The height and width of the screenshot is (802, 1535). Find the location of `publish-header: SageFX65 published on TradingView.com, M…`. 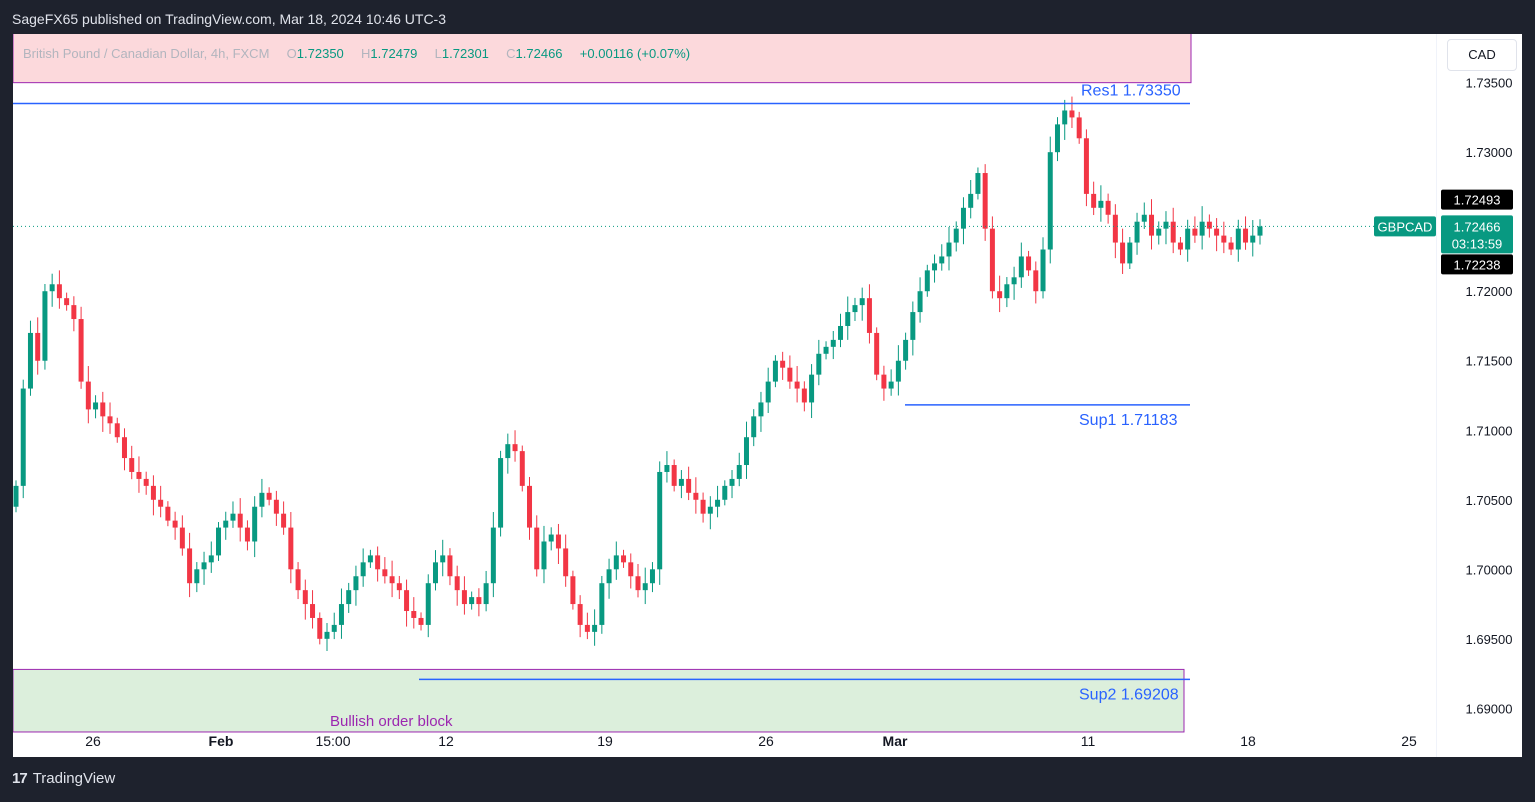

publish-header: SageFX65 published on TradingView.com, M… is located at coordinates (767, 17).